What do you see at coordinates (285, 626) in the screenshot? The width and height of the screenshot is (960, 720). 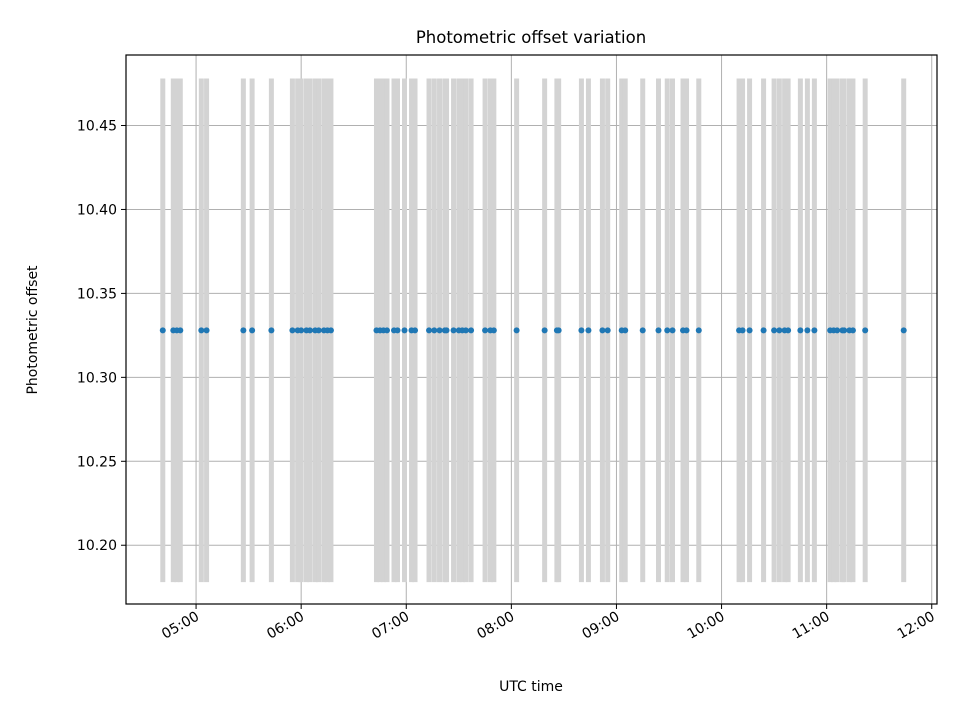 I see `x-tick-label: 06:00` at bounding box center [285, 626].